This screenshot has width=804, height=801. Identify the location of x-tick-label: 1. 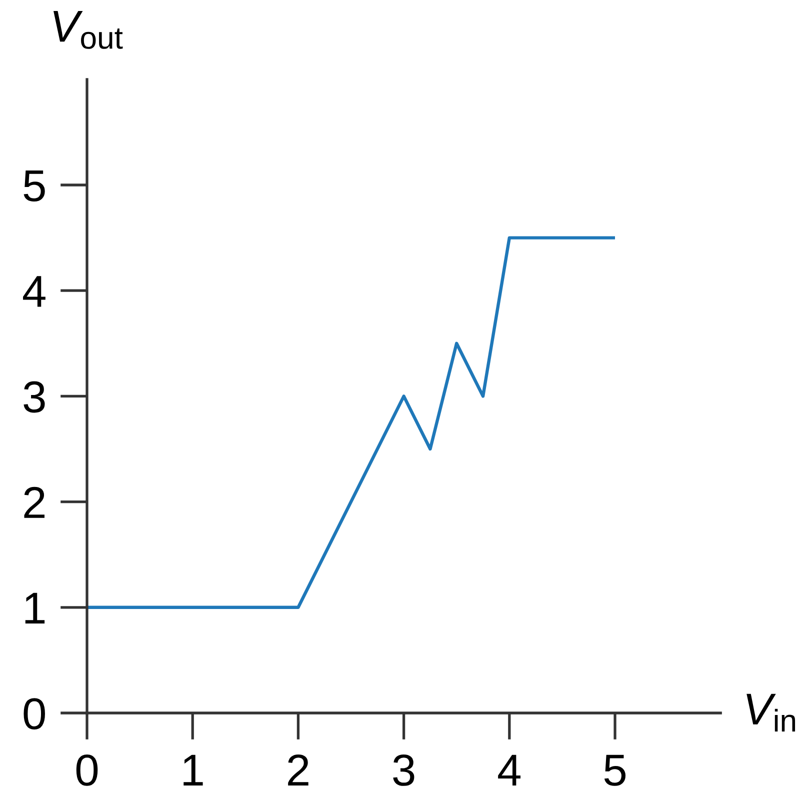
(193, 770).